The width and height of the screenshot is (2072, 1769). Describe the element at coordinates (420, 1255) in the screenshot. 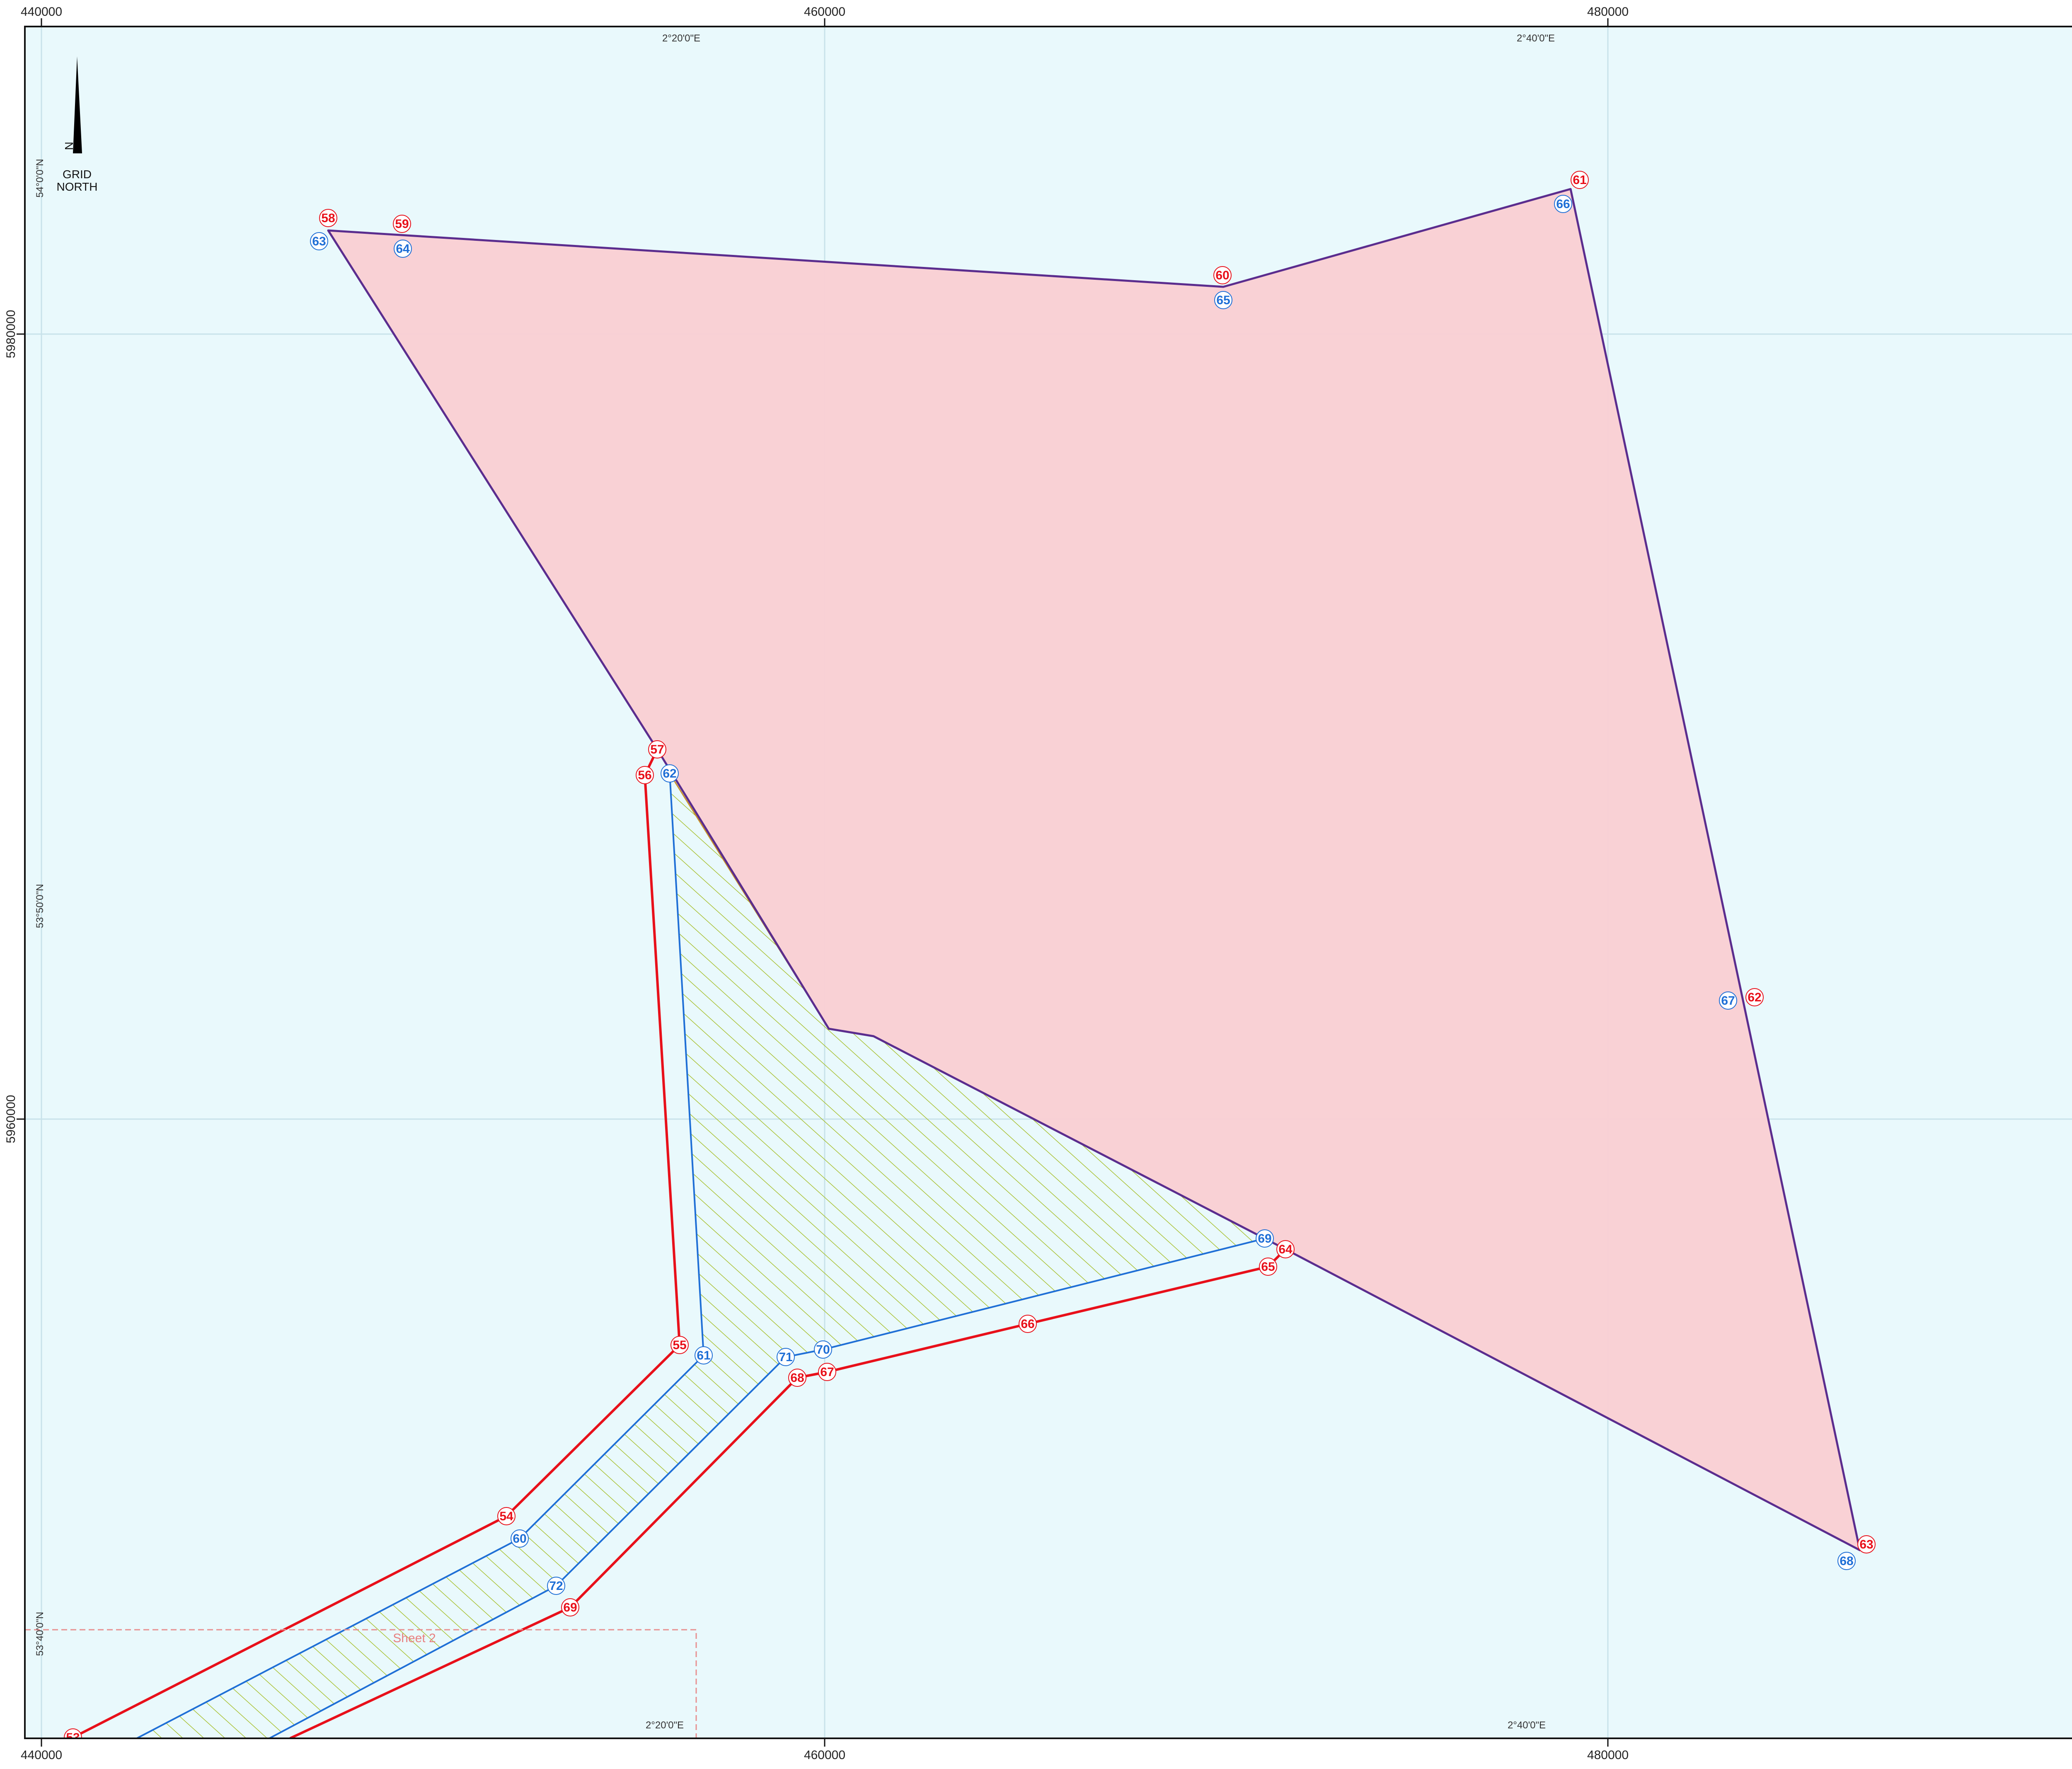

I see `blue-route-line-west` at that location.